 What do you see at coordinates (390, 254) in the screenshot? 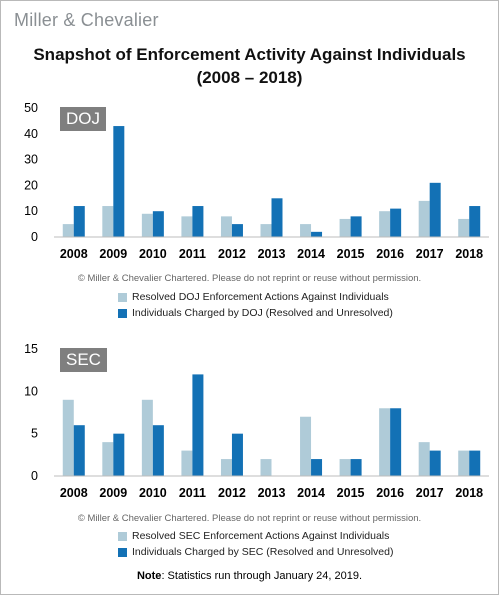
I see `doj-x-tick-label: 2016` at bounding box center [390, 254].